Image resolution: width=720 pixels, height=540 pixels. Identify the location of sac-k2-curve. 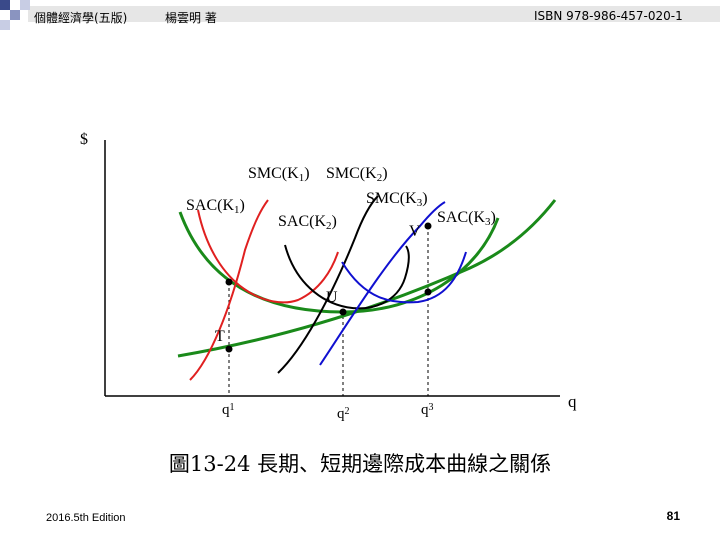
(347, 277).